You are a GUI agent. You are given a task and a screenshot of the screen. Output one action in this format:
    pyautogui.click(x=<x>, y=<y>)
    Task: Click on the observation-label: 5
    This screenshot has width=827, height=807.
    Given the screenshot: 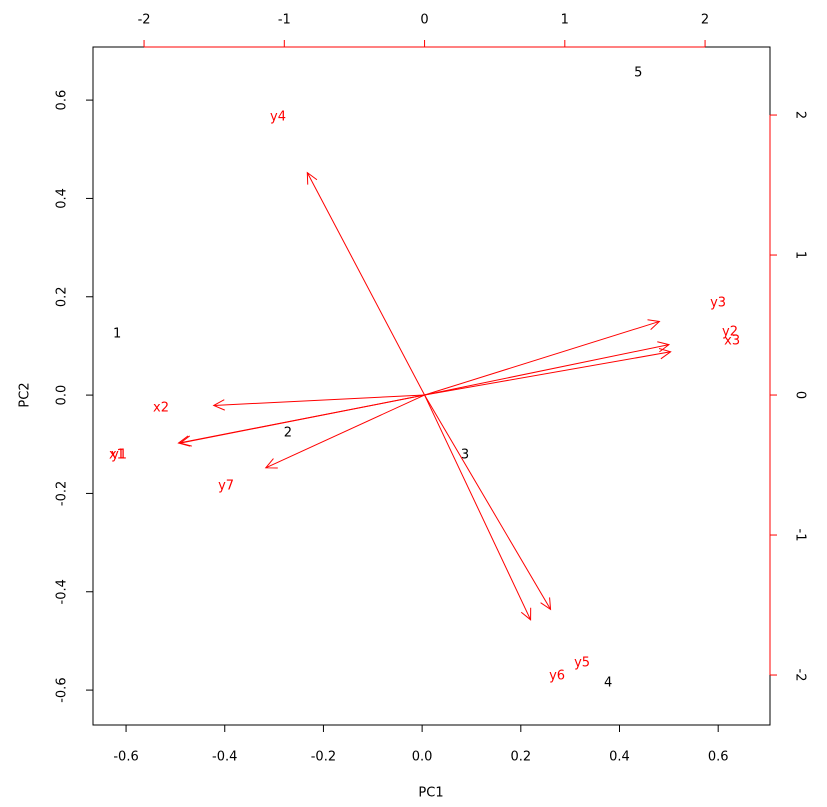 What is the action you would take?
    pyautogui.click(x=638, y=73)
    